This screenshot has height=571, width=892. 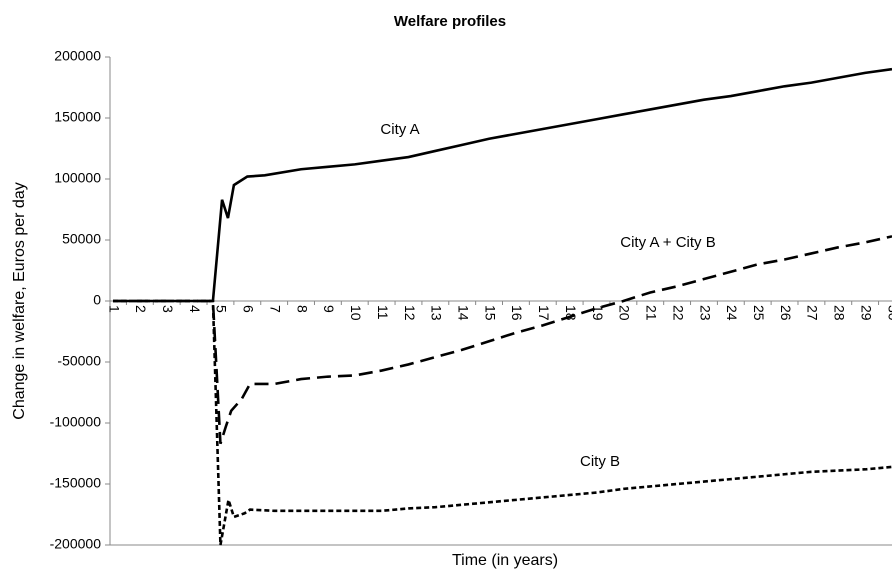 What do you see at coordinates (517, 313) in the screenshot?
I see `x-tick-label: 16` at bounding box center [517, 313].